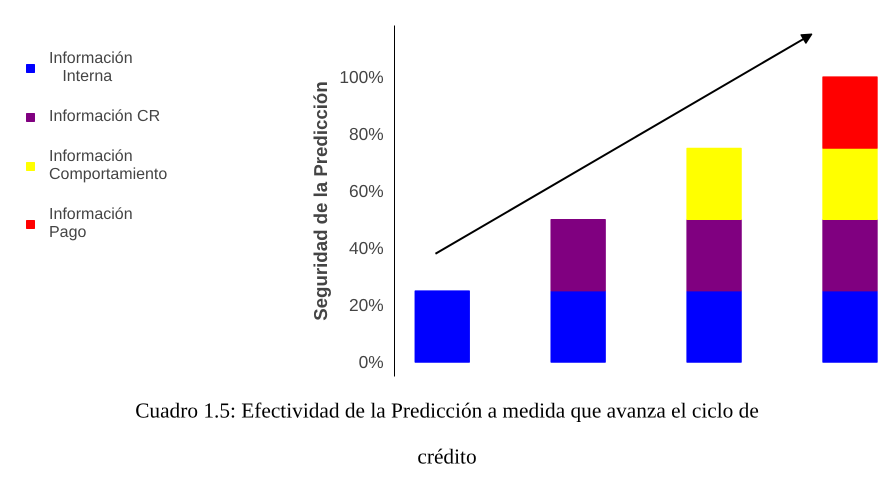  I want to click on y-tick-label: 0%, so click(371, 362).